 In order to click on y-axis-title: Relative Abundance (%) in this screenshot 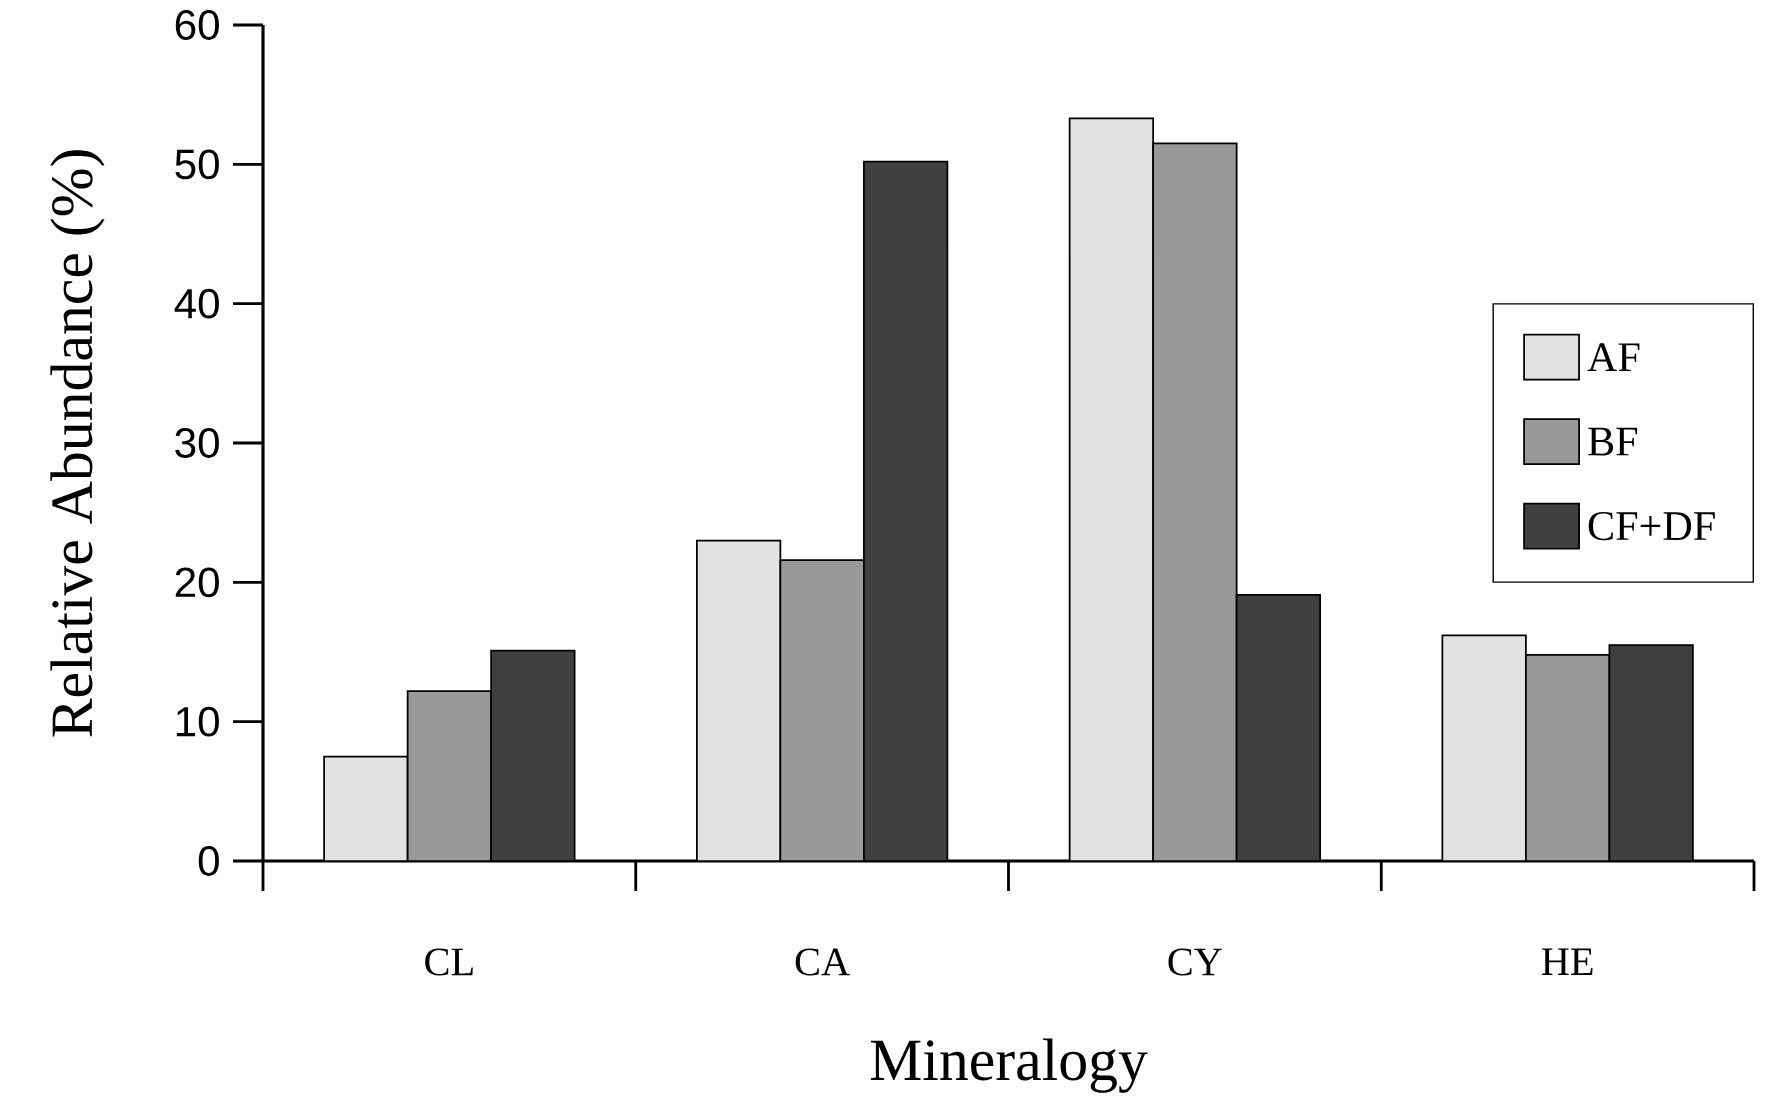, I will do `click(77, 443)`.